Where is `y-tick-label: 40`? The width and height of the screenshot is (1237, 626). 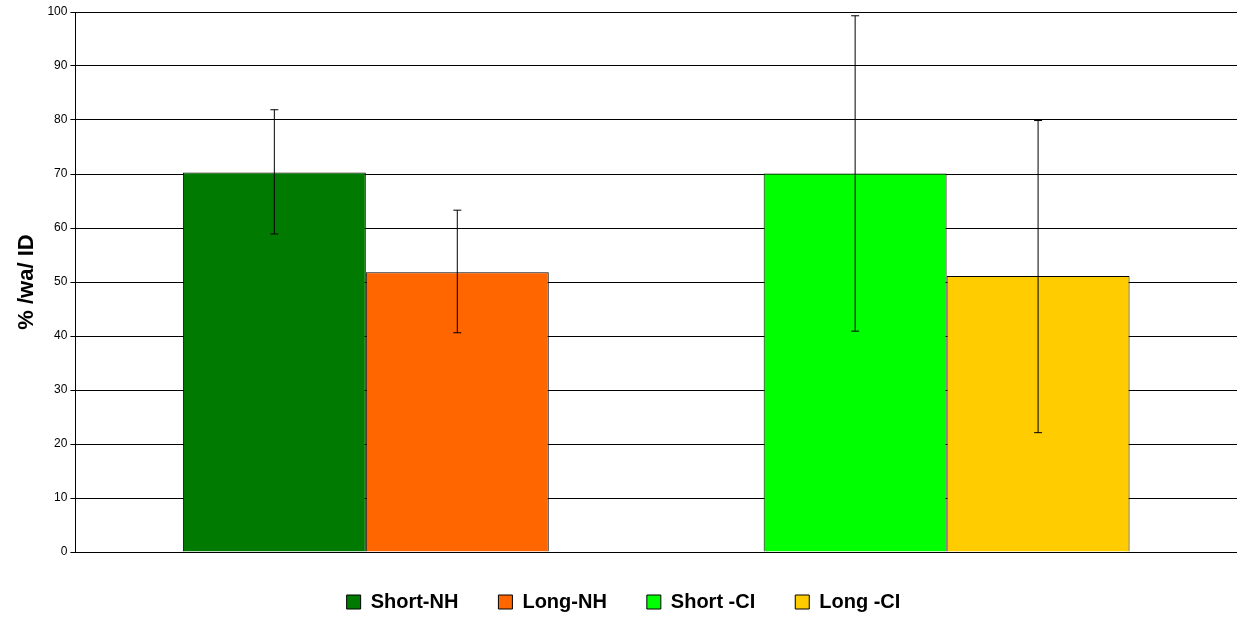
y-tick-label: 40 is located at coordinates (61, 335).